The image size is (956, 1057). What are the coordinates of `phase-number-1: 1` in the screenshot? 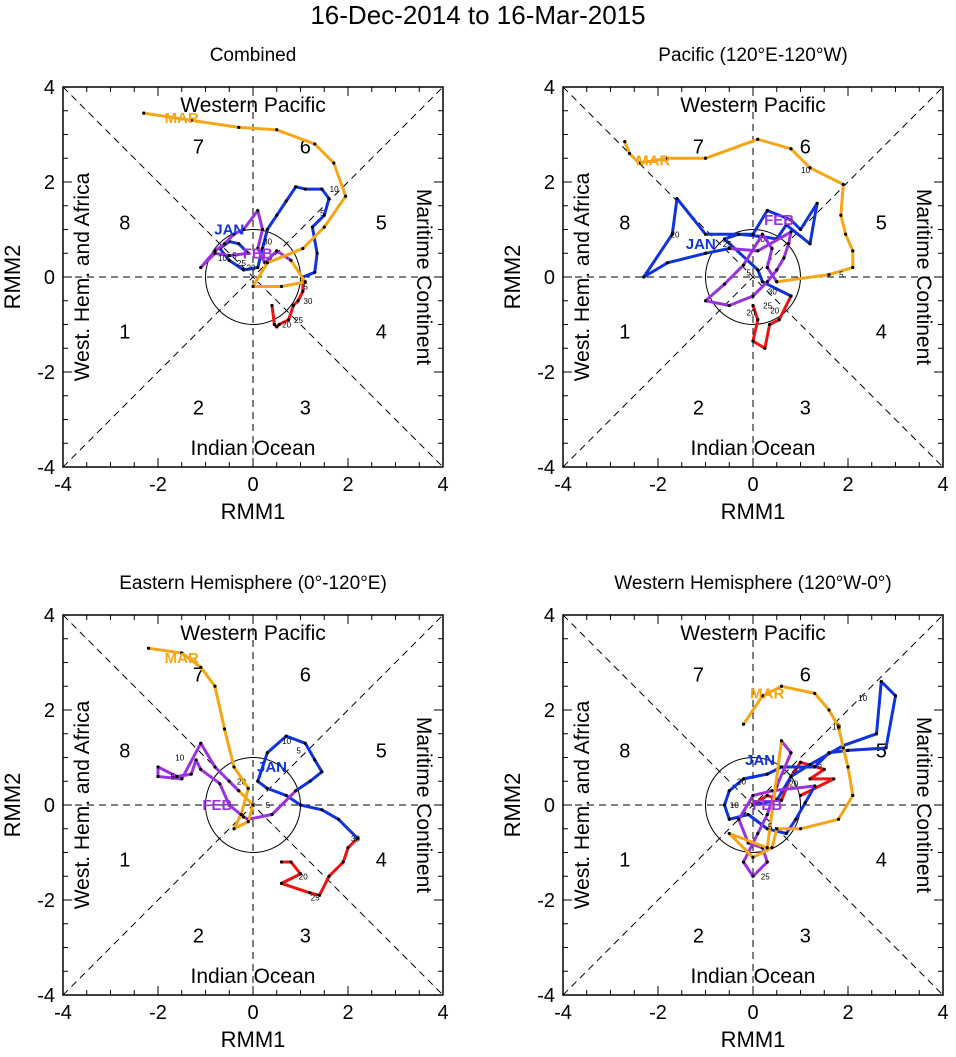 It's located at (624, 861).